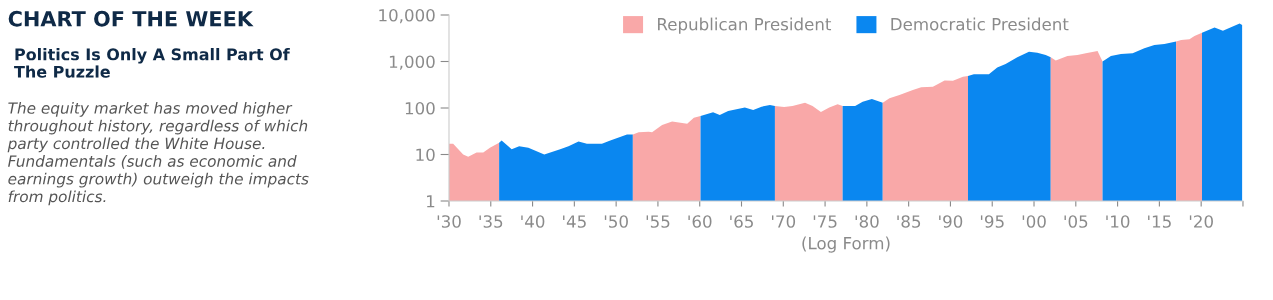 This screenshot has width=1273, height=300. What do you see at coordinates (846, 244) in the screenshot?
I see `x-axis-title: (Log Form)` at bounding box center [846, 244].